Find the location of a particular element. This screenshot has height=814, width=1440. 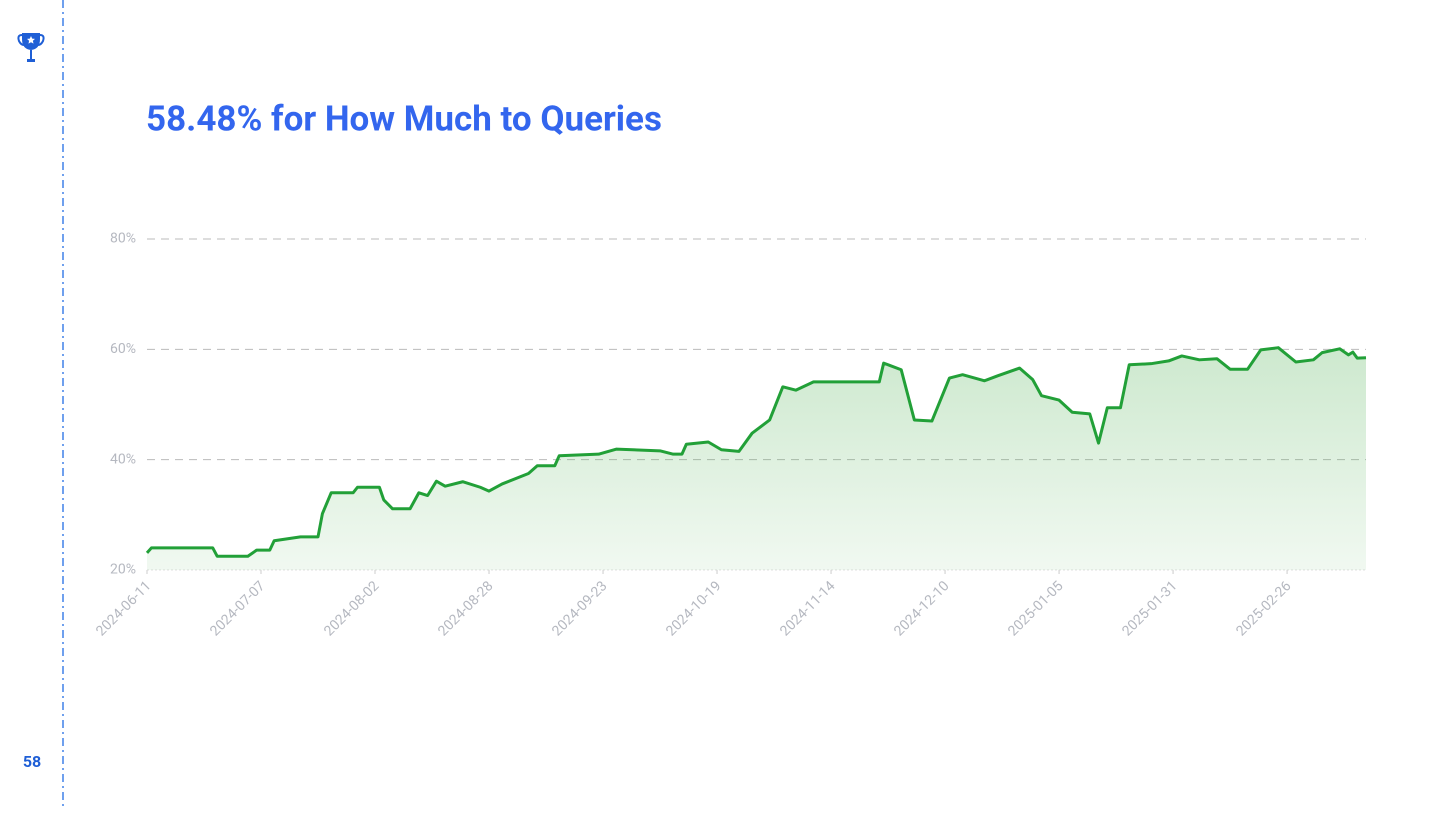

x-tick-label: 2025-02-26 is located at coordinates (1263, 608).